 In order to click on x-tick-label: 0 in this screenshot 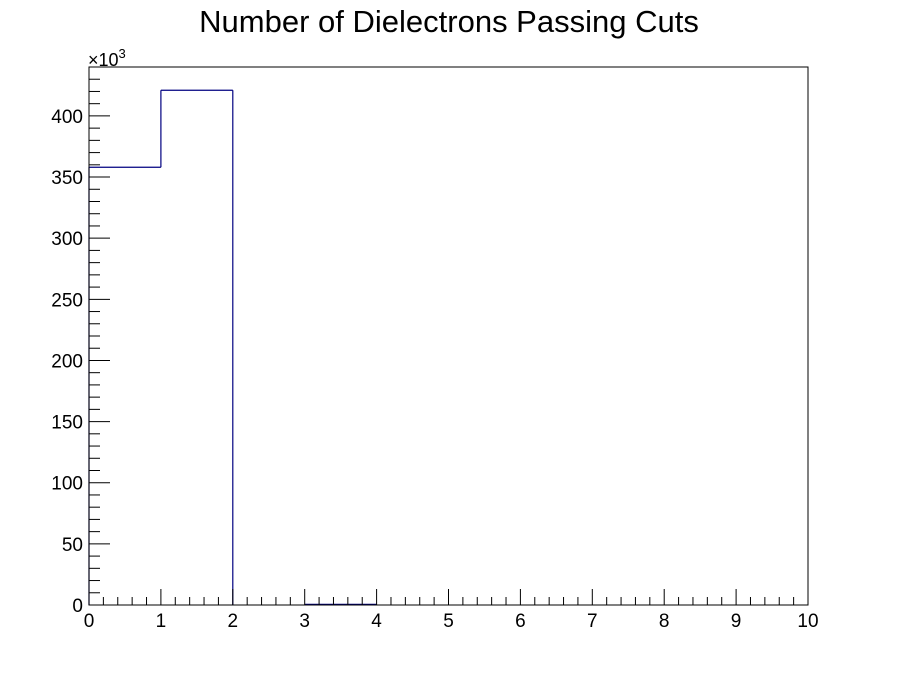, I will do `click(89, 621)`.